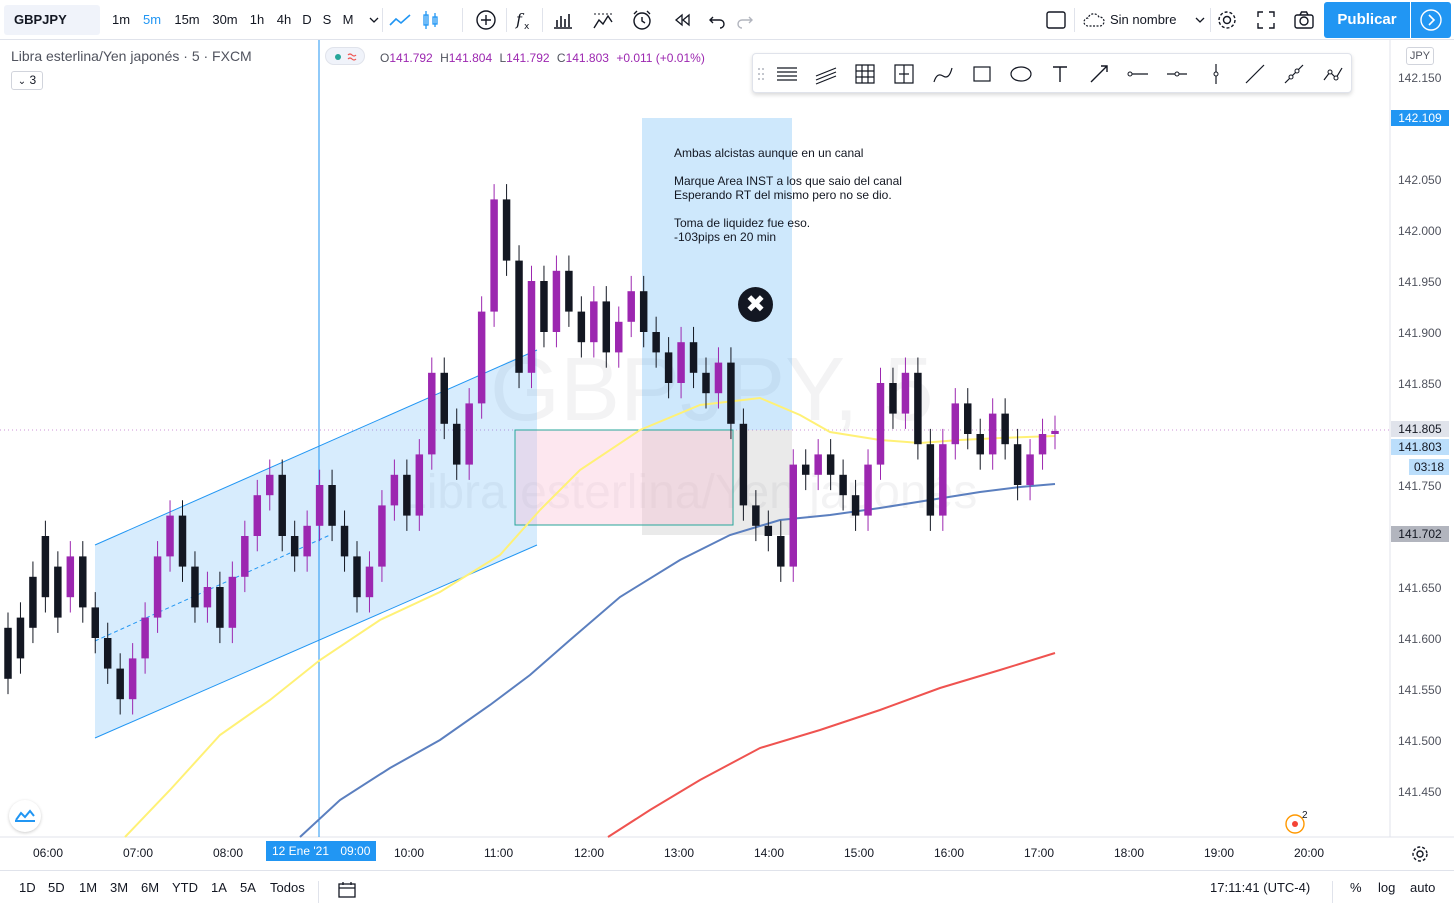 The image size is (1454, 914). I want to click on range-5a: 5A, so click(248, 887).